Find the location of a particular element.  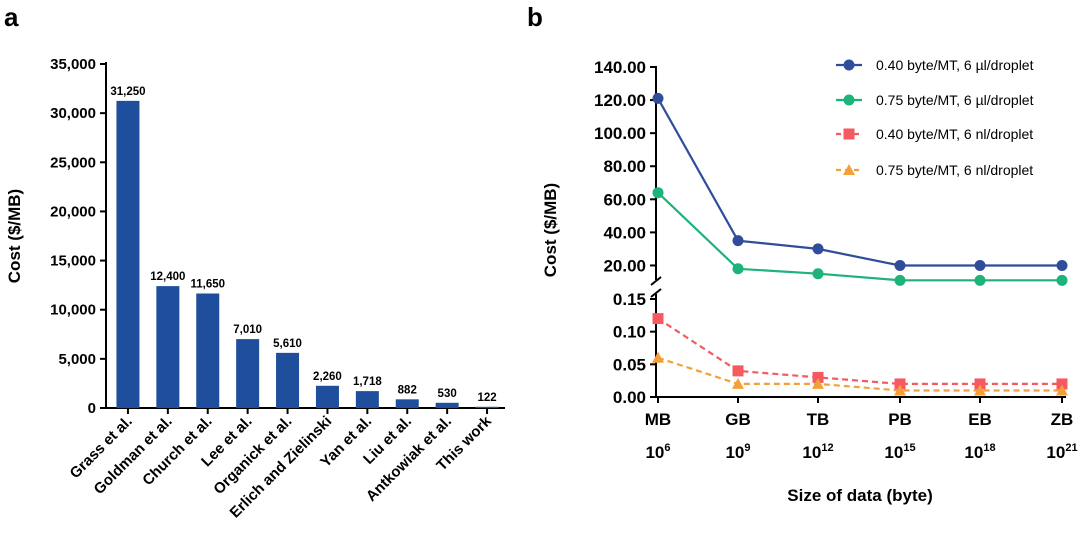

line-chart-y-tick-label: 20.00 is located at coordinates (624, 265).